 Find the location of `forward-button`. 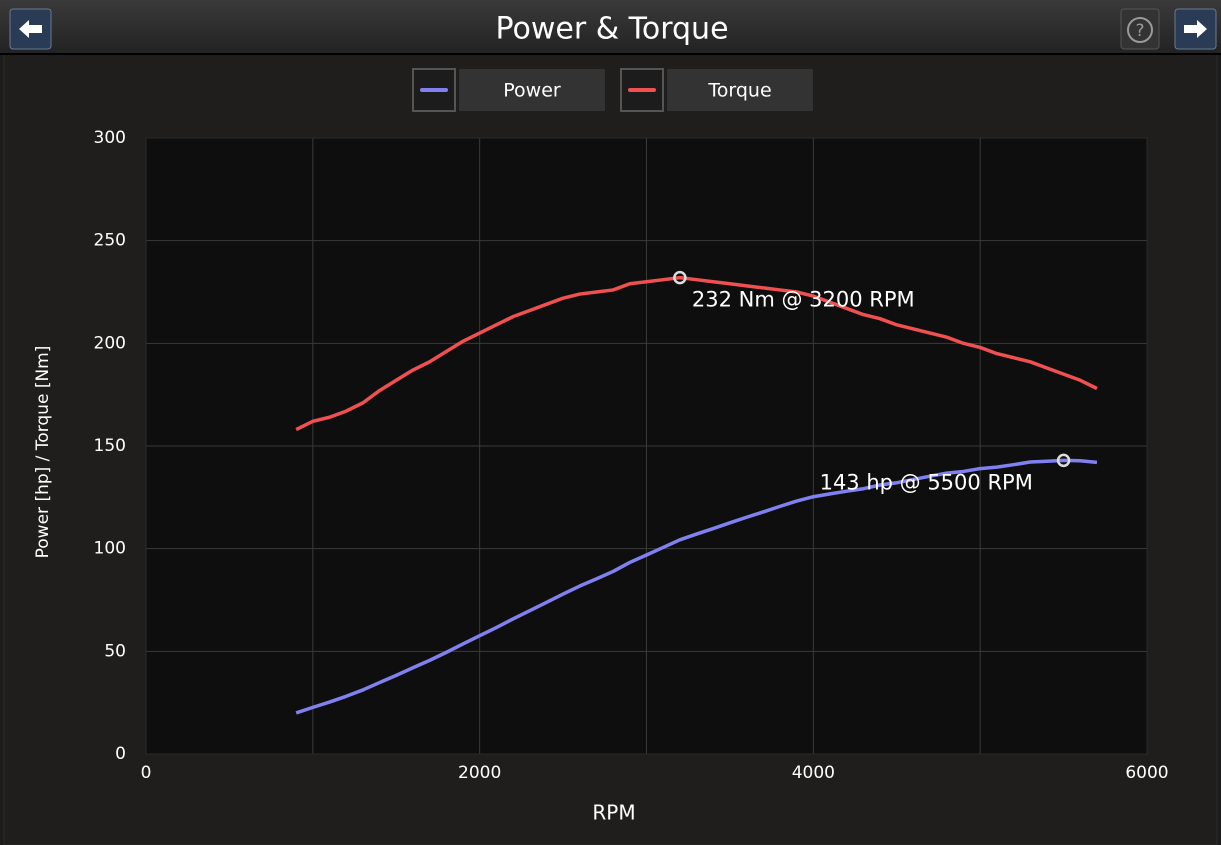

forward-button is located at coordinates (1195, 29).